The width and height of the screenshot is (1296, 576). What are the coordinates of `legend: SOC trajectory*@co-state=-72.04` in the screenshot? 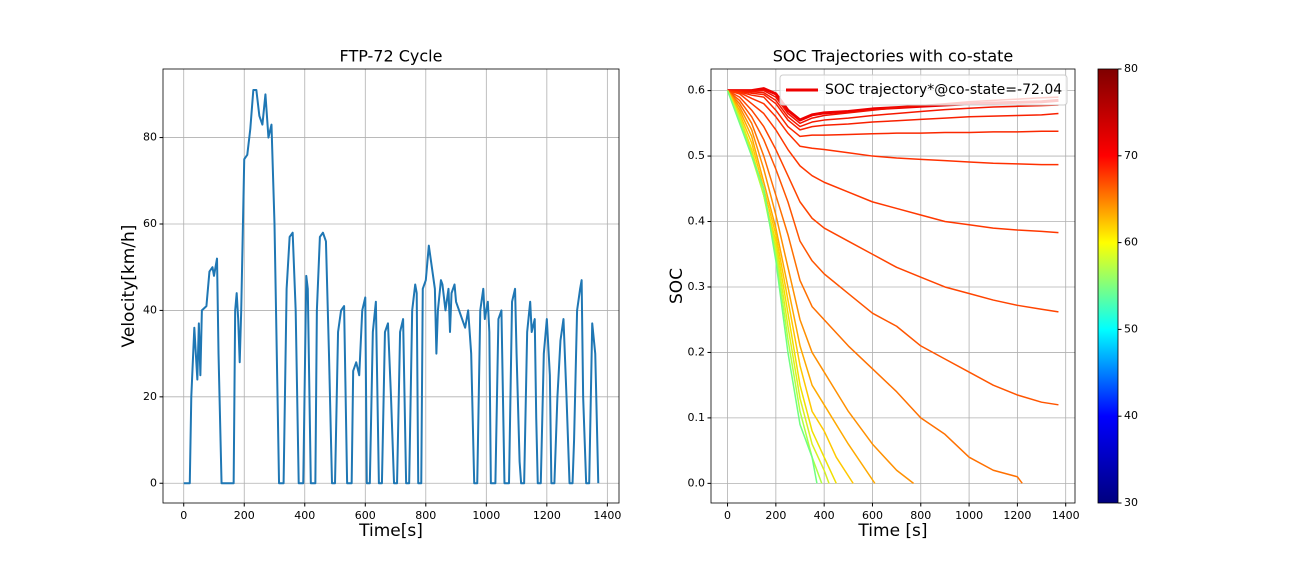 It's located at (923, 90).